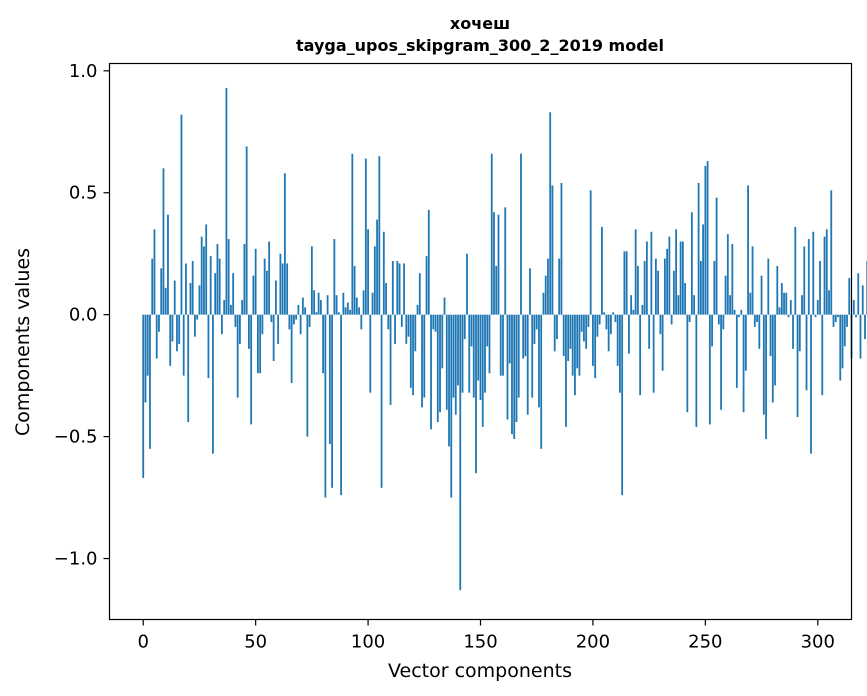 This screenshot has height=696, width=867. What do you see at coordinates (83, 193) in the screenshot?
I see `y-tick-label: 0.5` at bounding box center [83, 193].